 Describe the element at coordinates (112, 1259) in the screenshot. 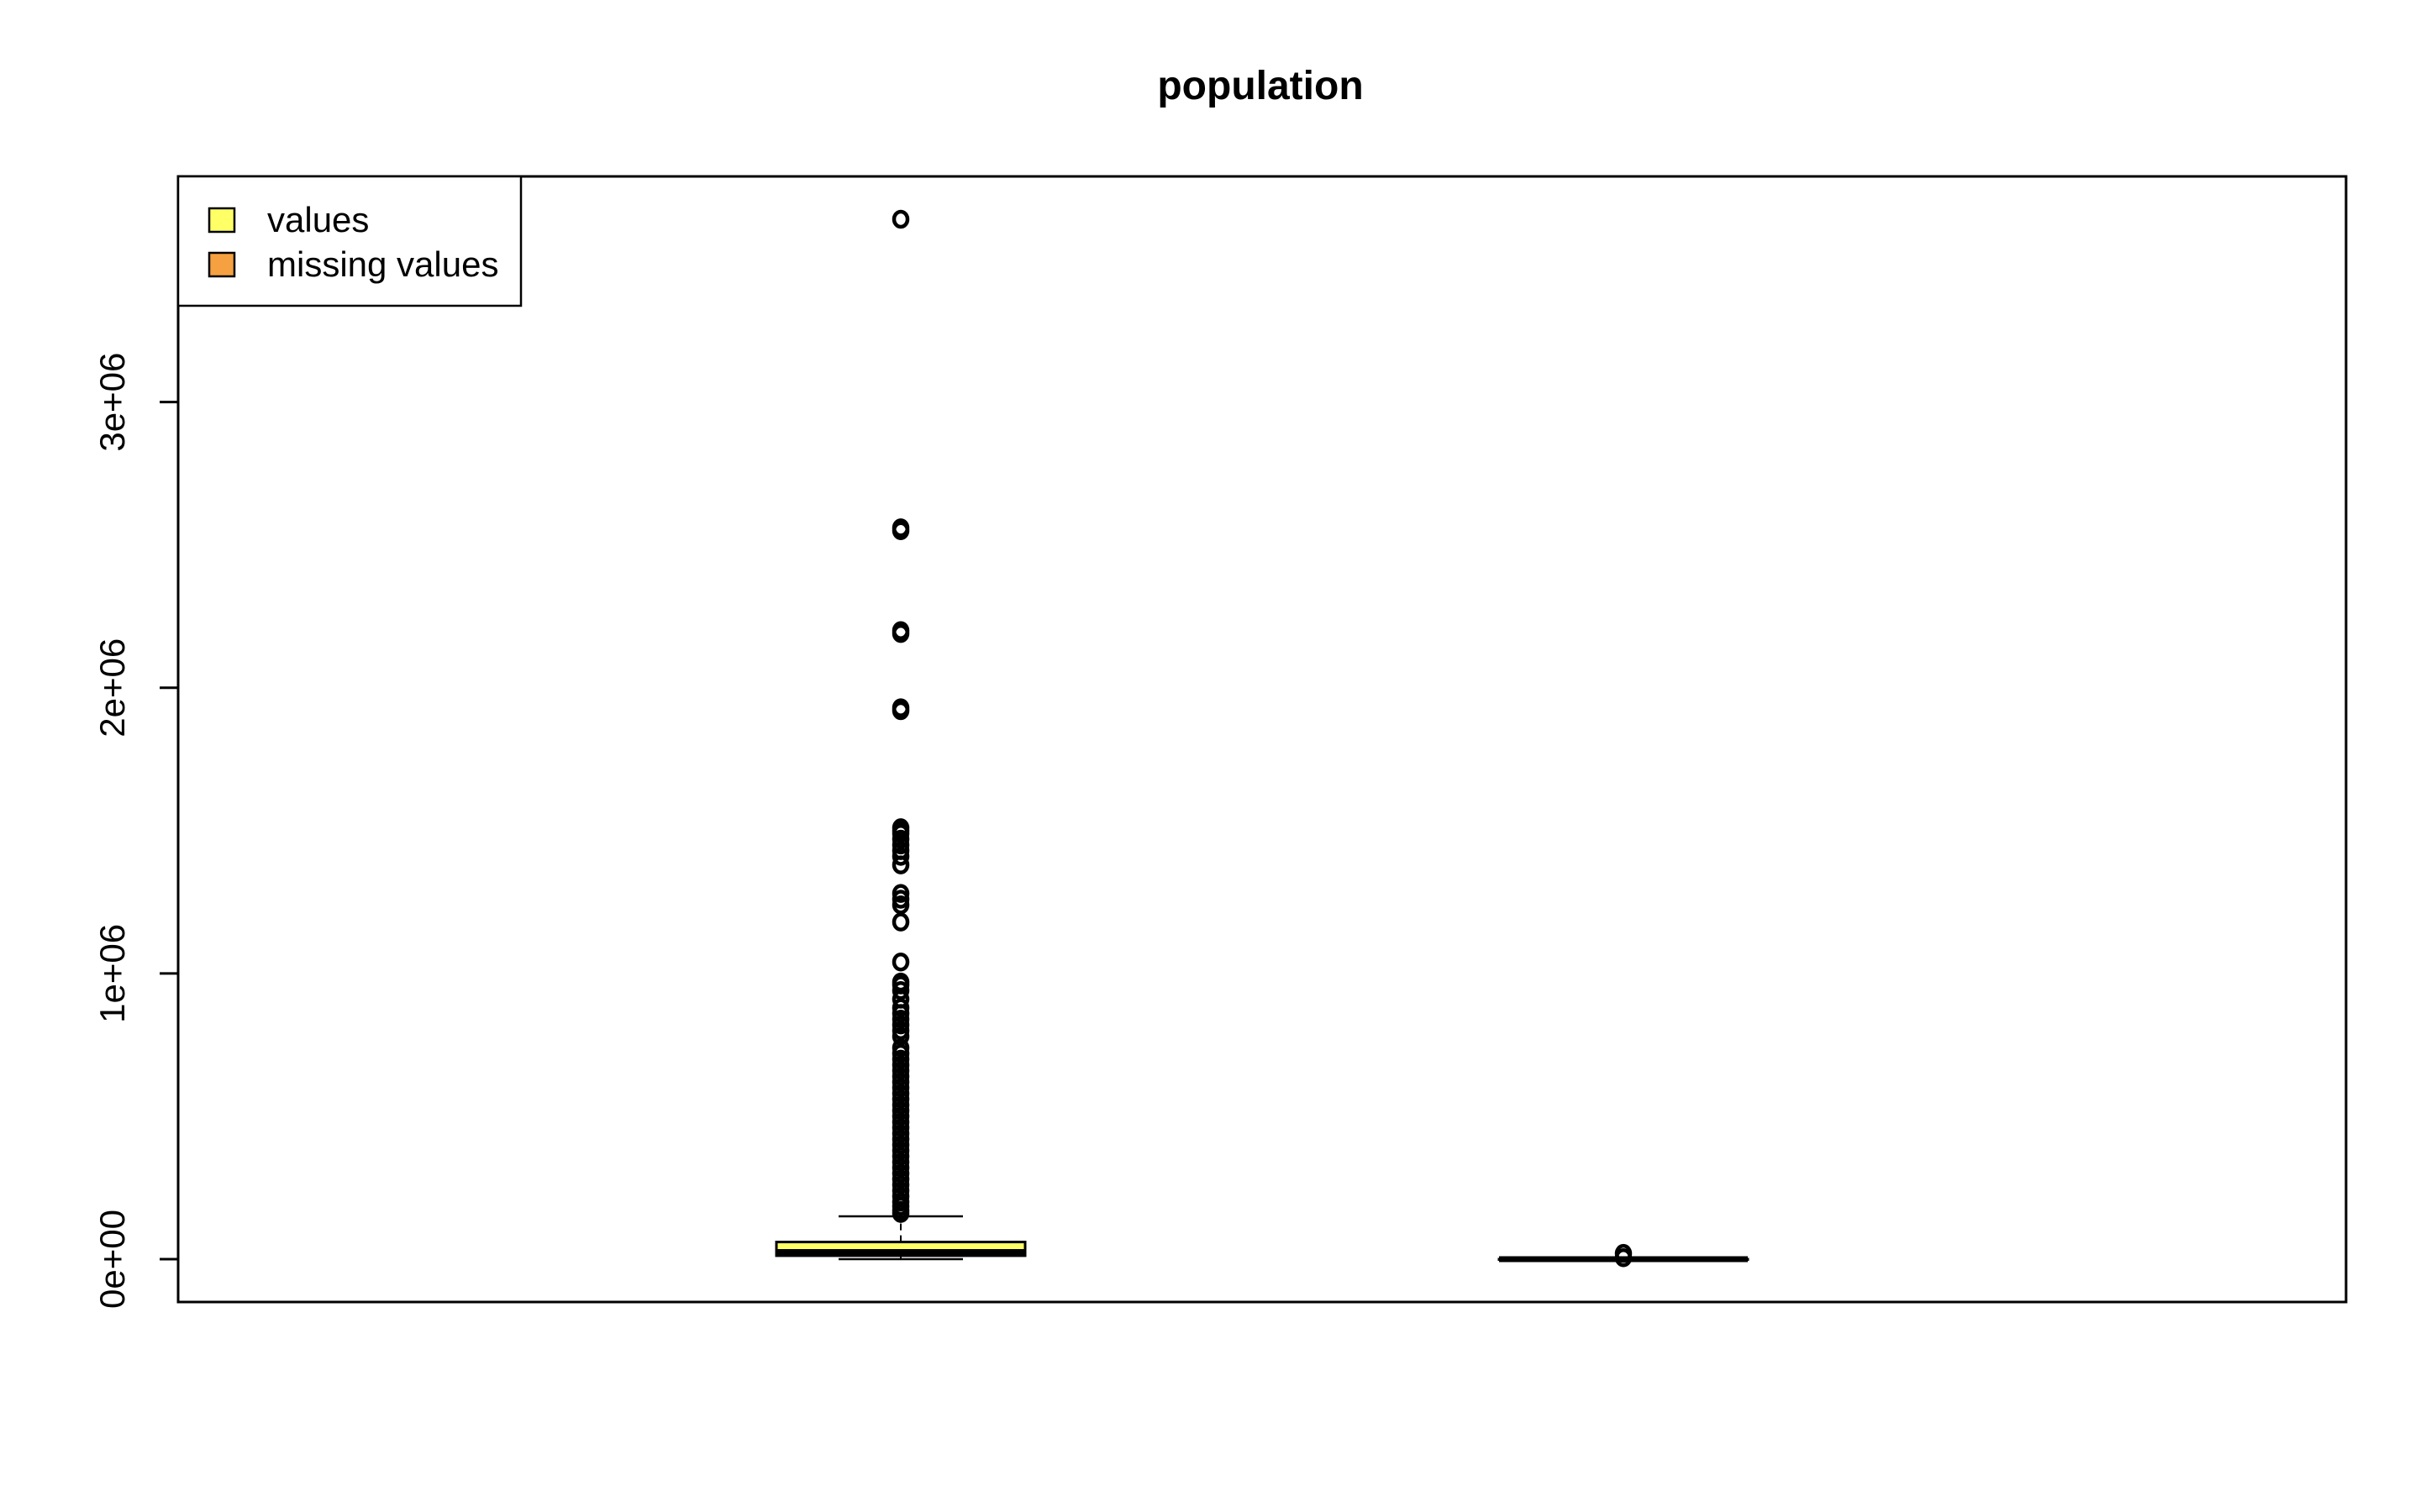

I see `y-tick-label: 0e+00` at that location.